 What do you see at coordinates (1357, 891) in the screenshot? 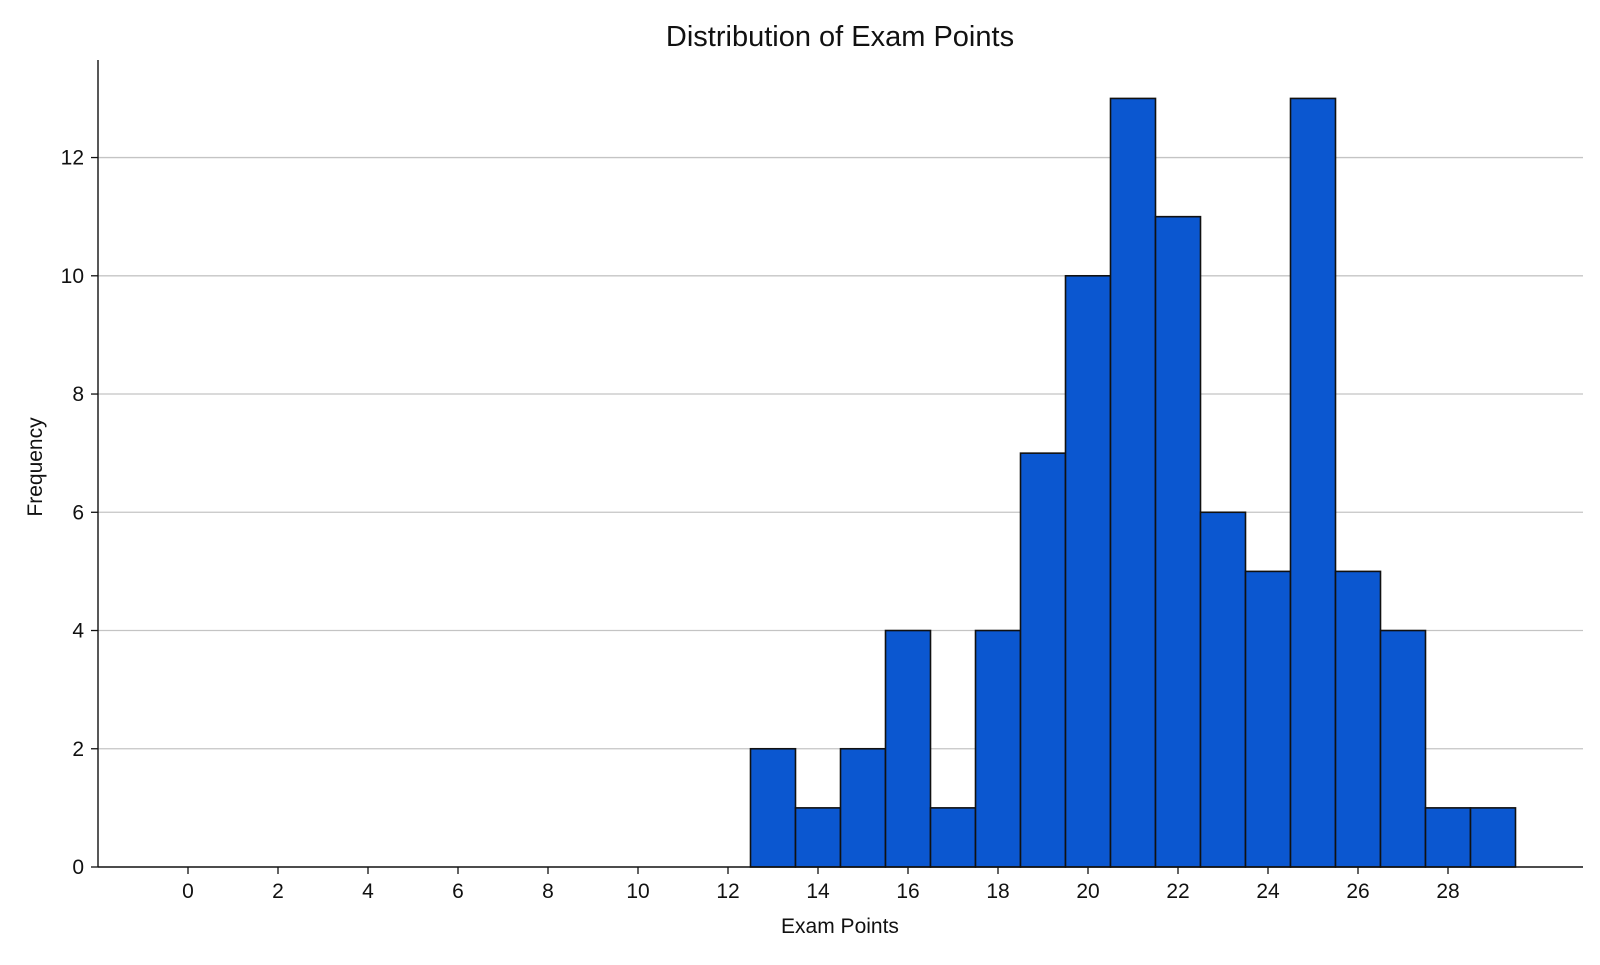
I see `x-tick-label: 26` at bounding box center [1357, 891].